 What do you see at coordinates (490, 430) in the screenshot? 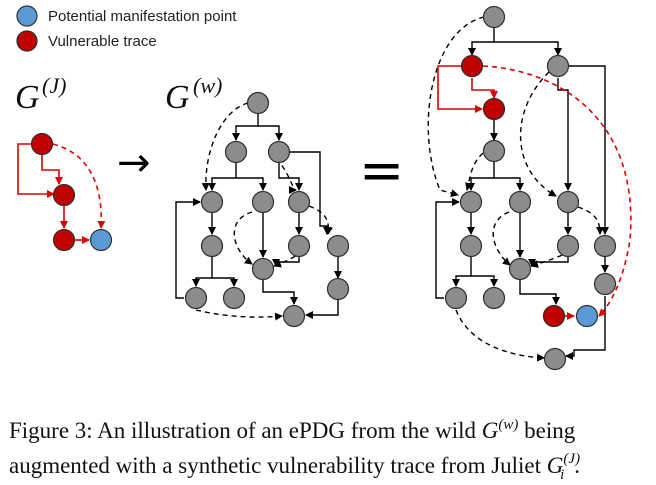
I see `caption-line-1-g: G` at bounding box center [490, 430].